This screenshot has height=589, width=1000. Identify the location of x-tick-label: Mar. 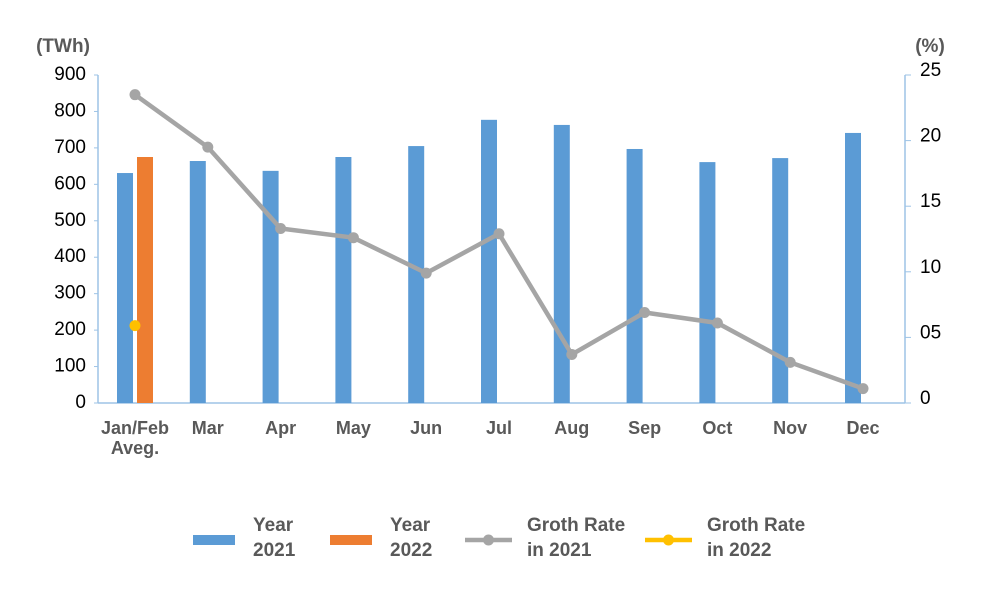
(207, 428).